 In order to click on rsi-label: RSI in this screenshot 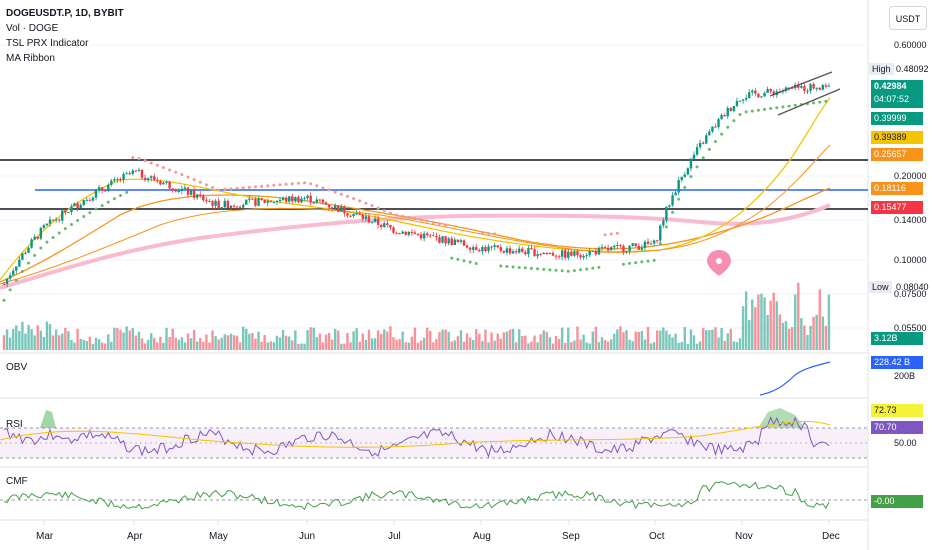, I will do `click(14, 424)`.